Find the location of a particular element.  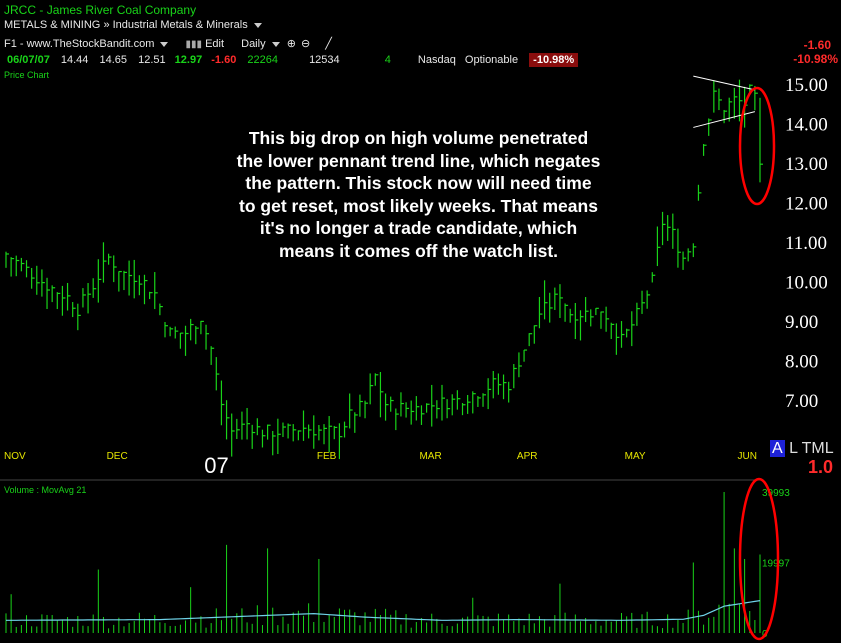

symbol-title: JRCC - James River Coal Company is located at coordinates (100, 10).